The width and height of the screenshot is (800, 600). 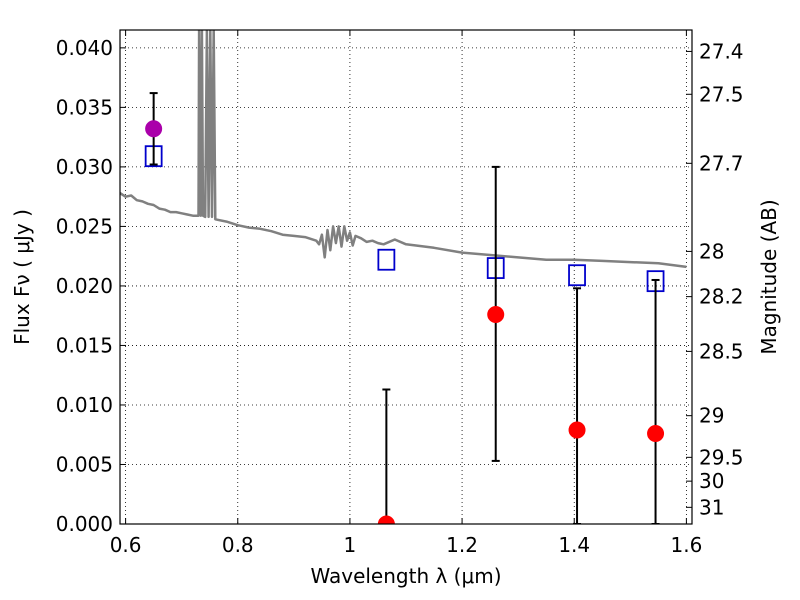 I want to click on magnitude-tick-label: 30, so click(x=711, y=481).